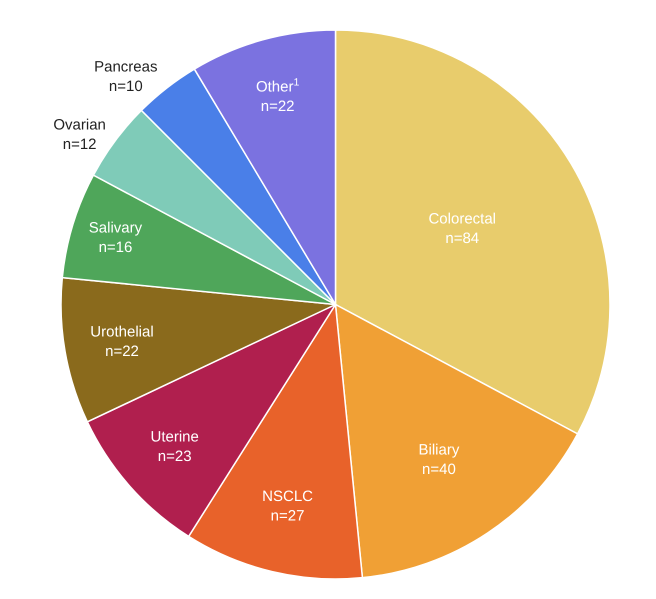 The width and height of the screenshot is (656, 599). Describe the element at coordinates (122, 331) in the screenshot. I see `slice-label: Urothelial` at that location.